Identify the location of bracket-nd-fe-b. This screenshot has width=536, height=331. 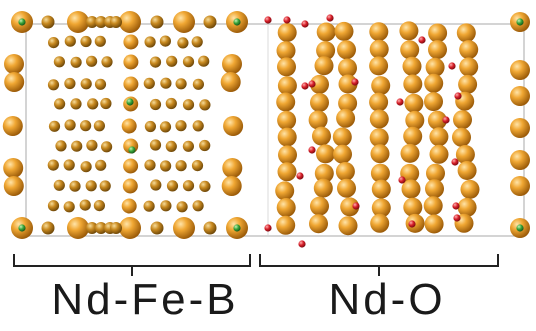
(132, 265).